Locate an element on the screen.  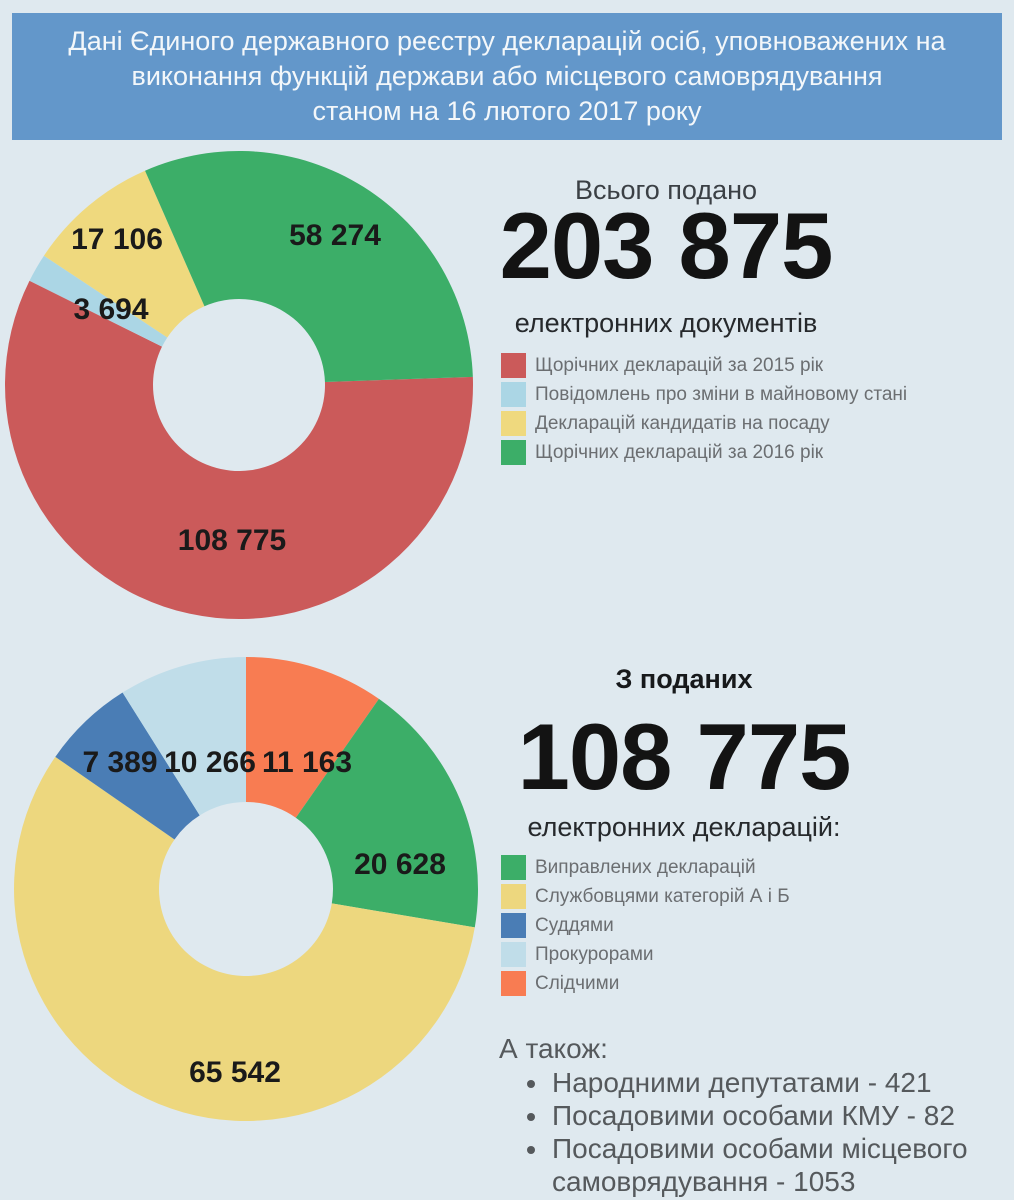
chart2-total: 108 775 is located at coordinates (684, 756).